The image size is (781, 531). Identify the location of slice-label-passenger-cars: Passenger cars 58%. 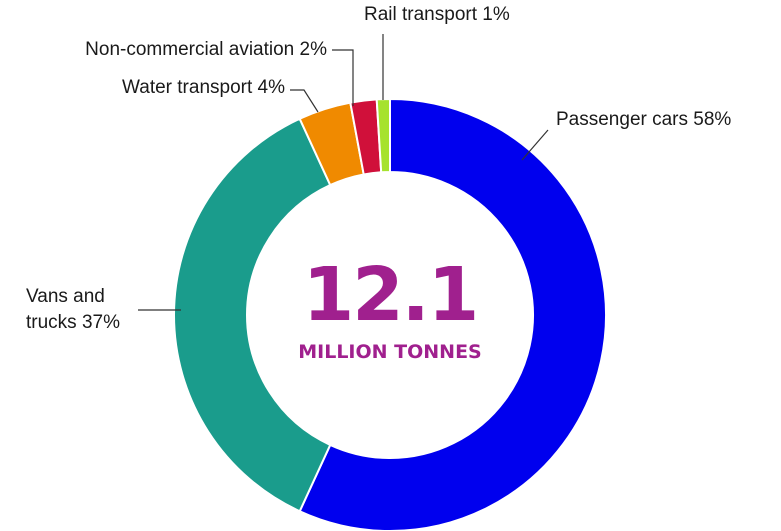
(643, 119).